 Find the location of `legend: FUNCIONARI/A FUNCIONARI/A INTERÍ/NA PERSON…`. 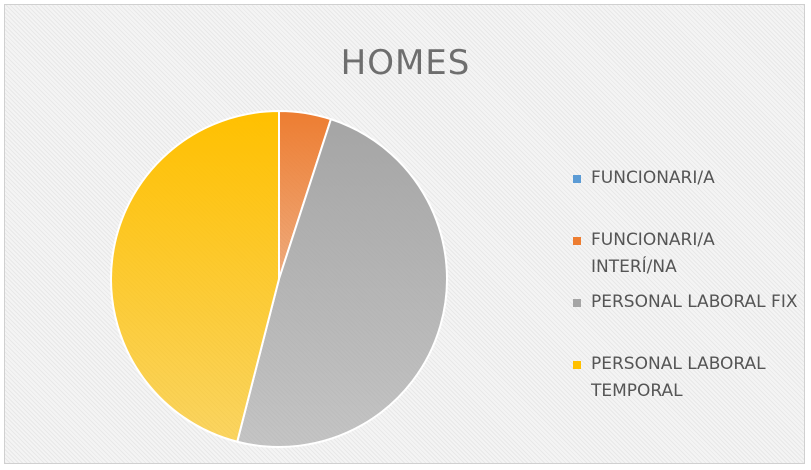

legend: FUNCIONARI/A FUNCIONARI/A INTERÍ/NA PERSON… is located at coordinates (685, 289).